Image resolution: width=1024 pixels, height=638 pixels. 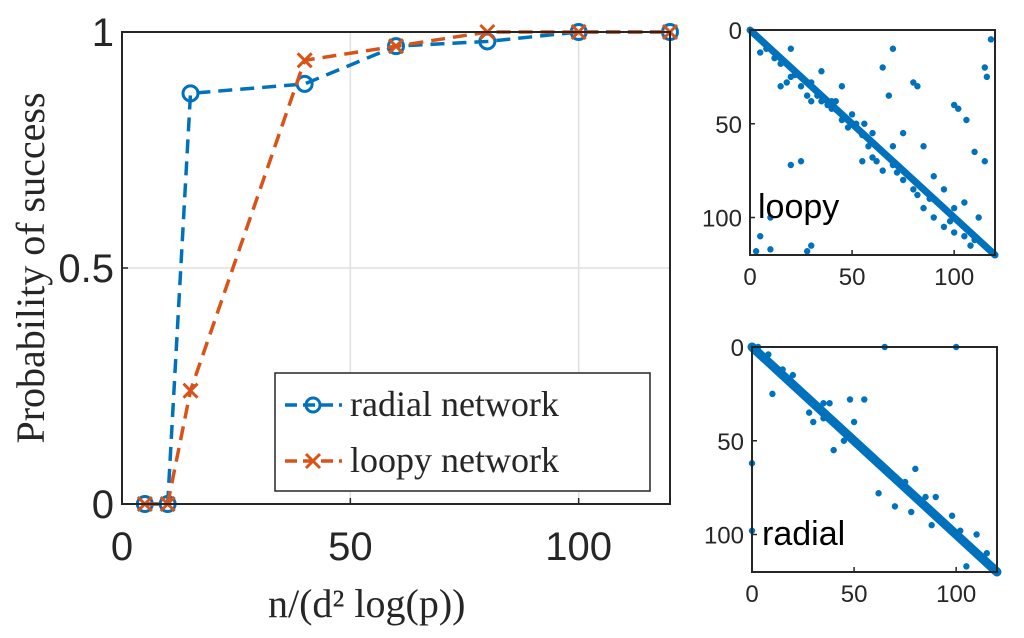 What do you see at coordinates (854, 594) in the screenshot?
I see `radial-x-tick-label: 50` at bounding box center [854, 594].